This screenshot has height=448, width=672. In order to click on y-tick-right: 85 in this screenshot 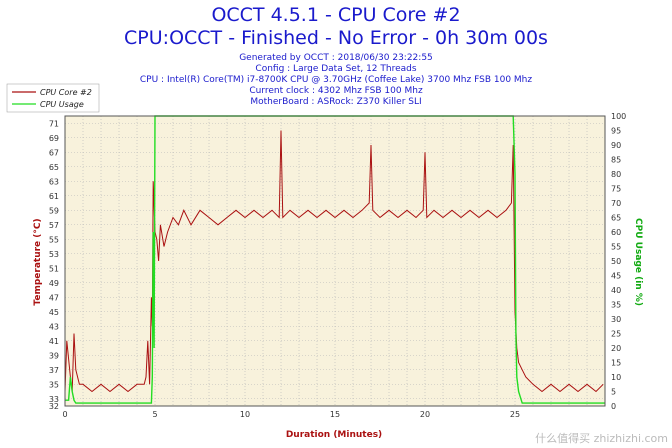, I will do `click(616, 160)`.